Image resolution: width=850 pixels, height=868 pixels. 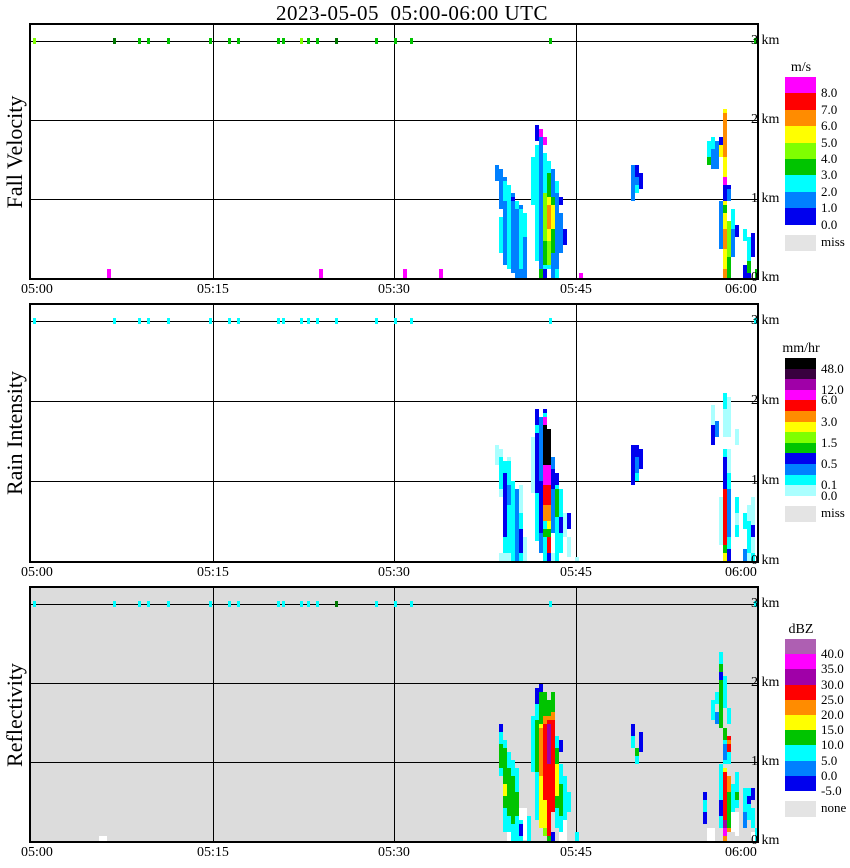 What do you see at coordinates (576, 289) in the screenshot?
I see `x-tick-label: 05:45` at bounding box center [576, 289].